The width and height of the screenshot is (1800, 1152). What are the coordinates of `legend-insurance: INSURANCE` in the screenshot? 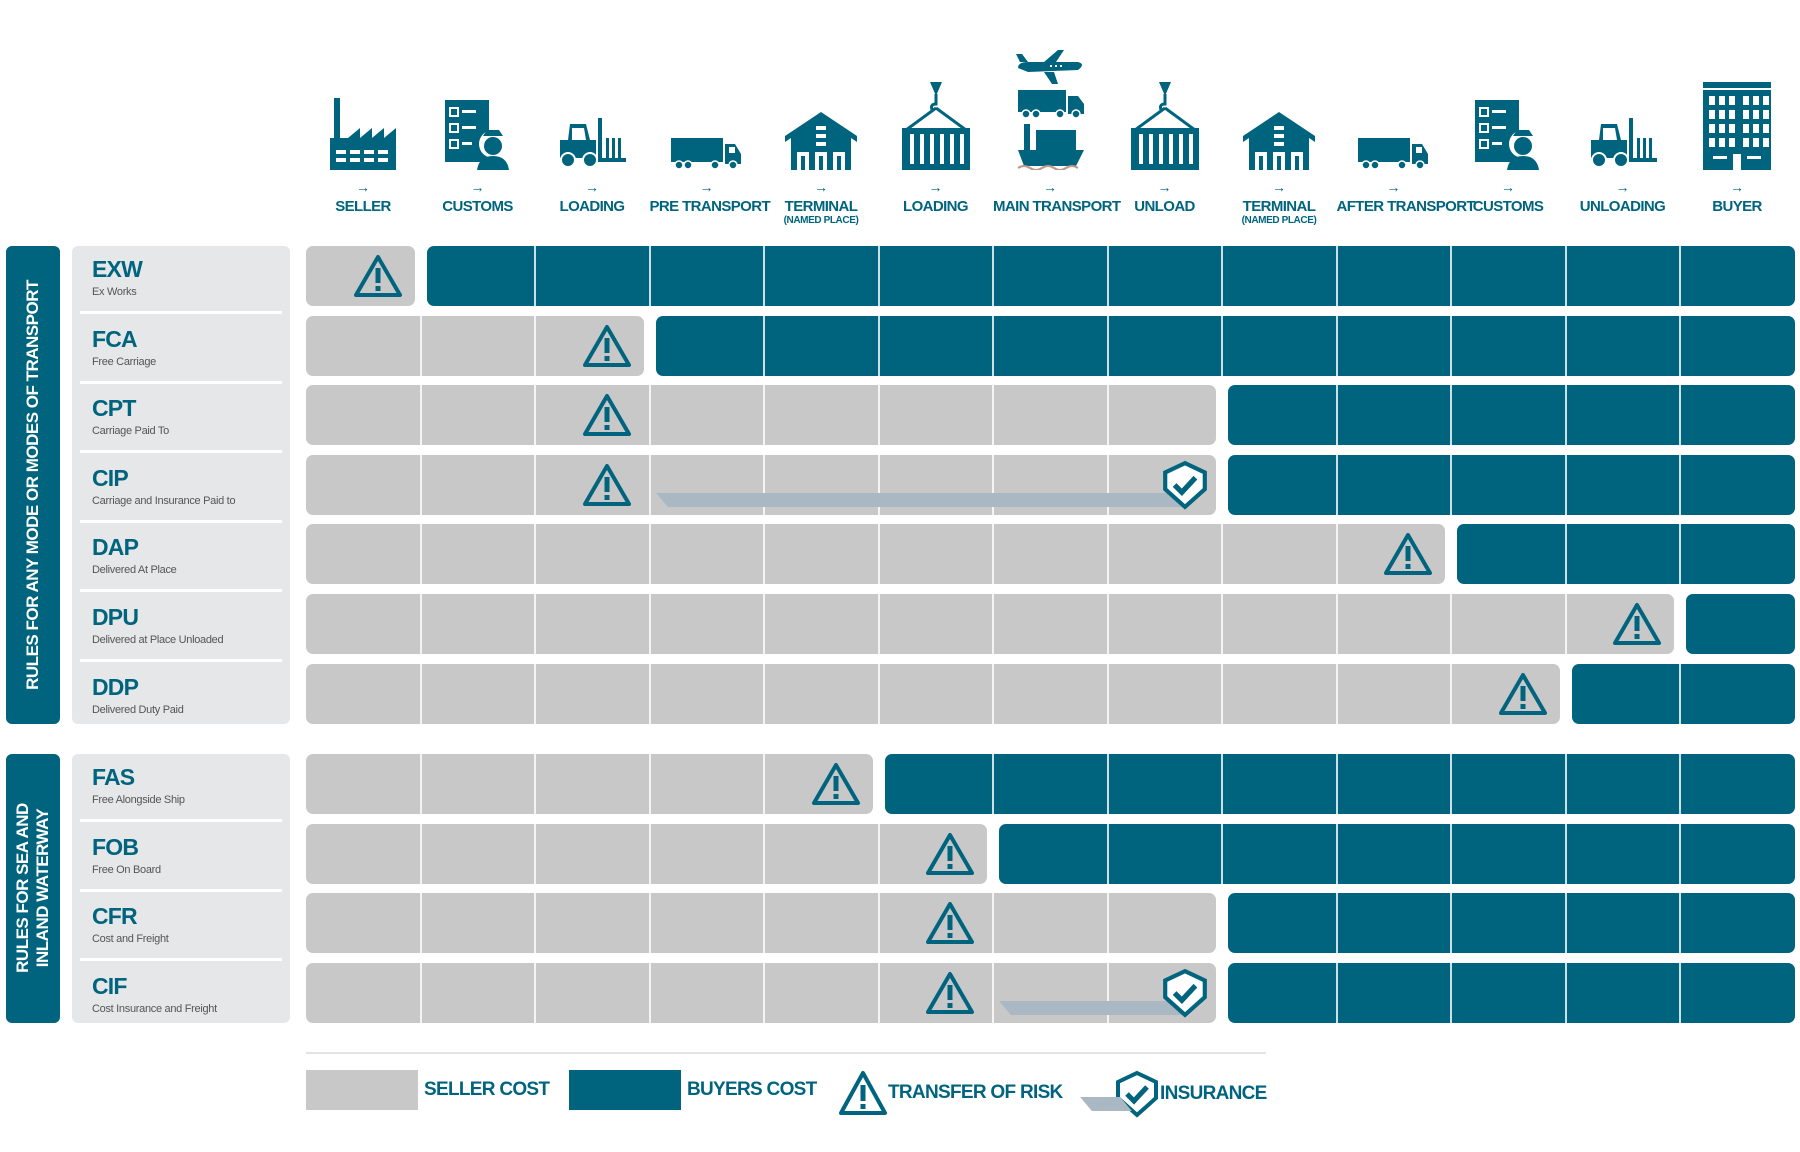 It's located at (1173, 1094).